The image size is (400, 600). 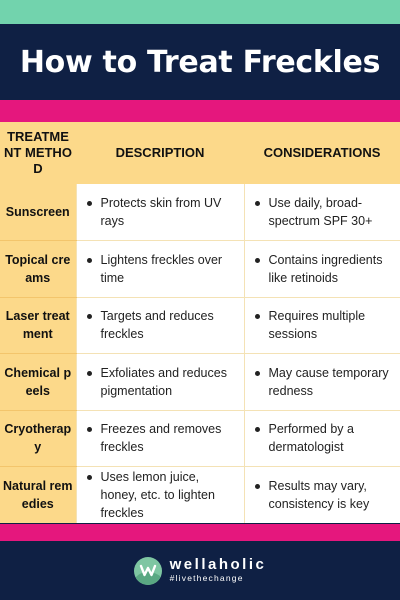 I want to click on description-cell: Protects skin from UV rays, so click(x=159, y=212).